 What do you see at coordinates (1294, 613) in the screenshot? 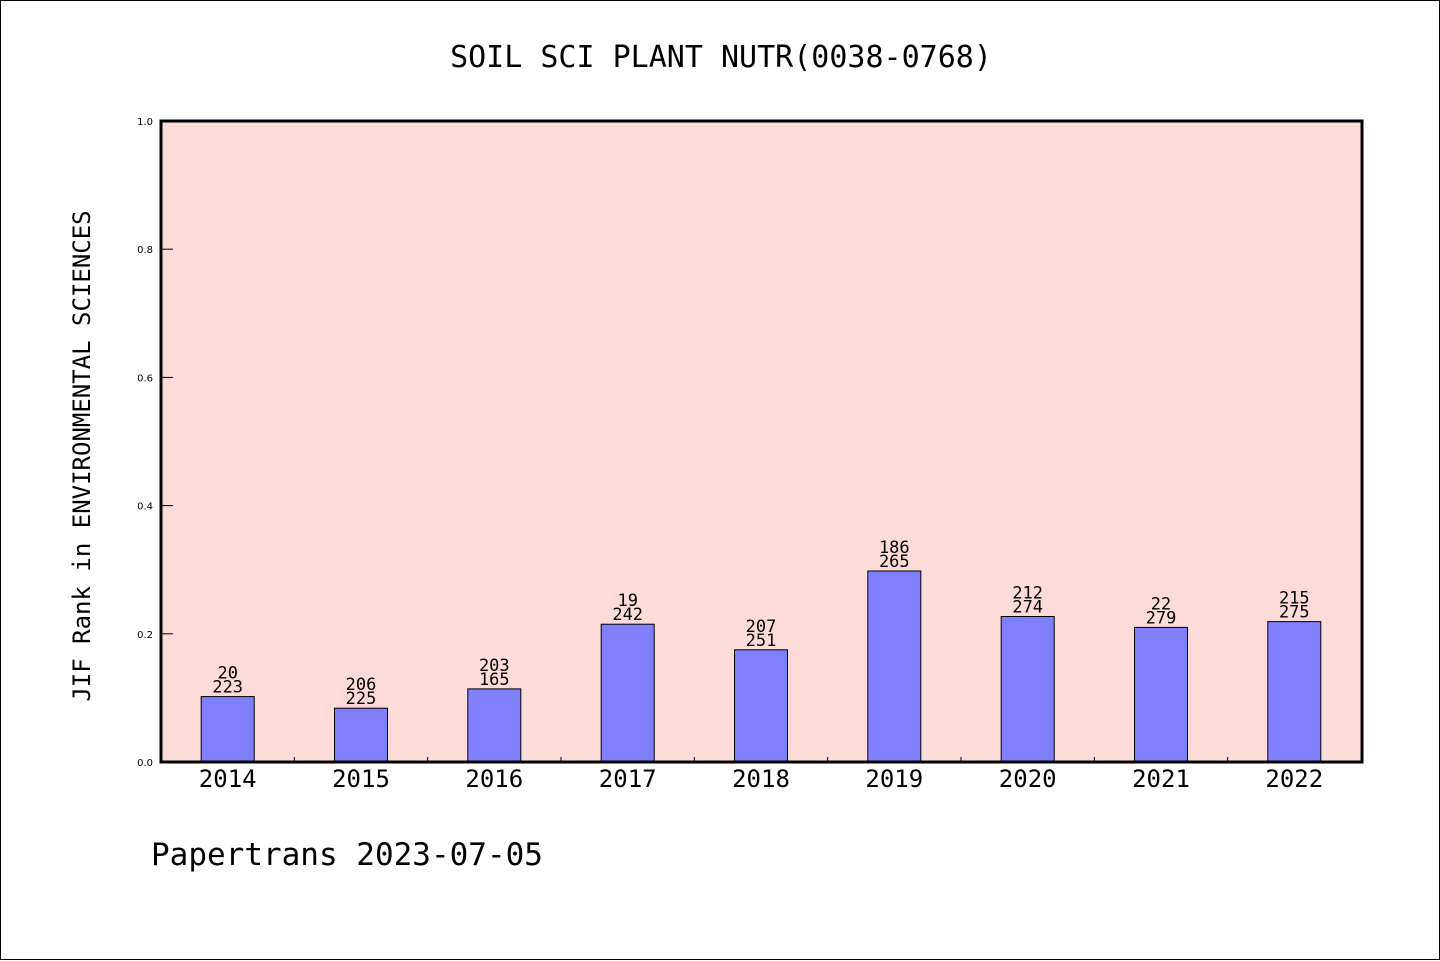
I see `bar-label-bottom: 275` at bounding box center [1294, 613].